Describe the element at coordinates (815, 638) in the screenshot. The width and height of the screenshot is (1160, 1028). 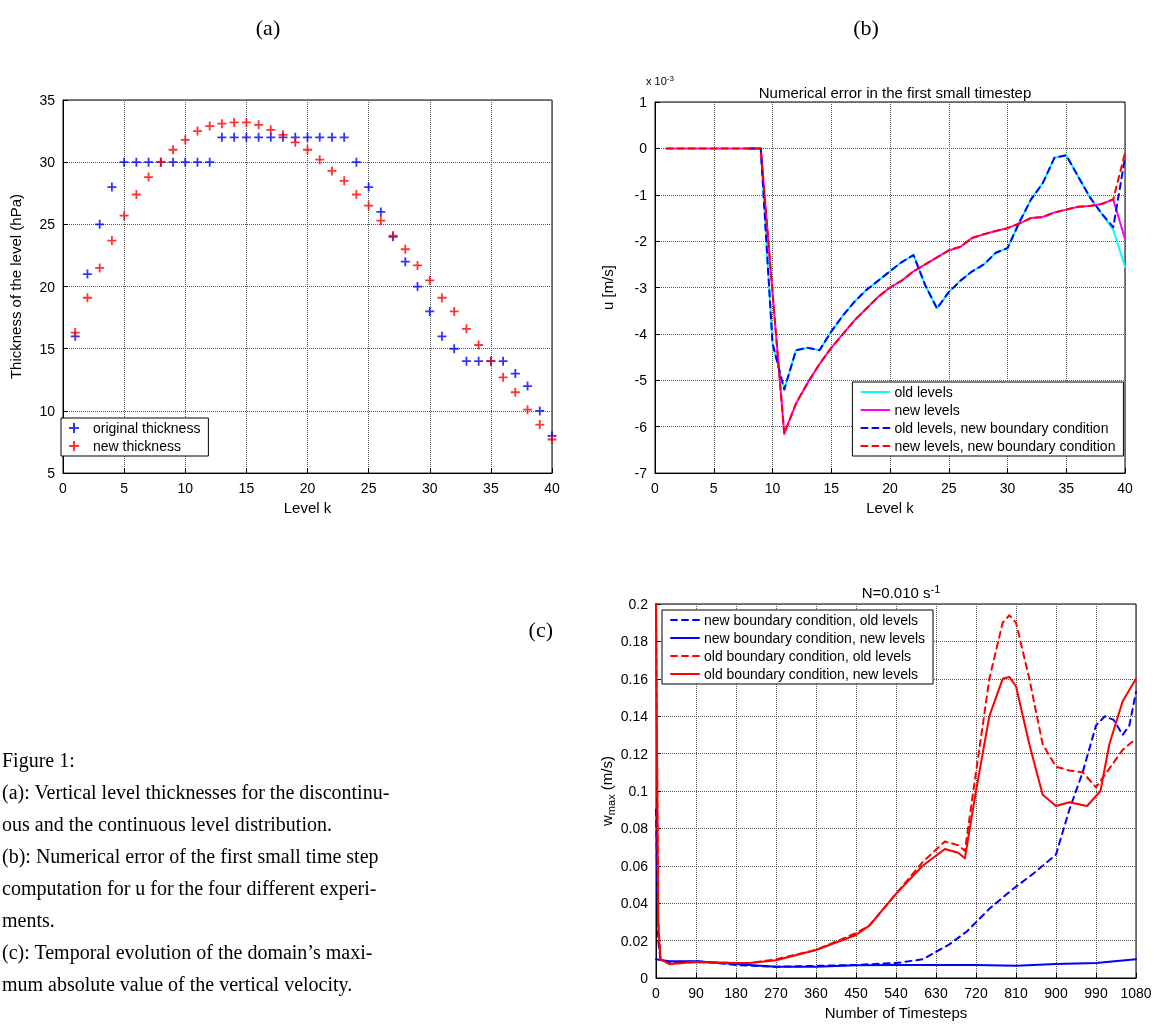
I see `legend-label: new boundary condition, new levels` at that location.